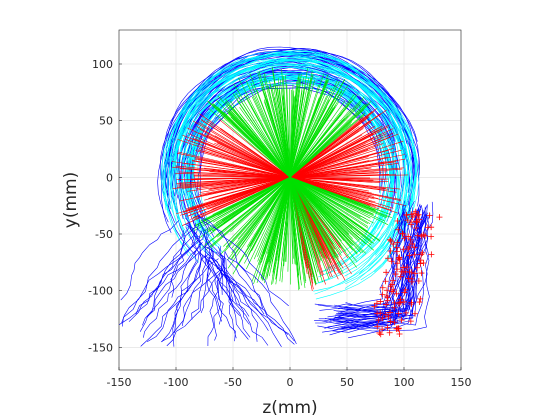 This screenshot has width=560, height=420. I want to click on x-tick-label: 0, so click(290, 382).